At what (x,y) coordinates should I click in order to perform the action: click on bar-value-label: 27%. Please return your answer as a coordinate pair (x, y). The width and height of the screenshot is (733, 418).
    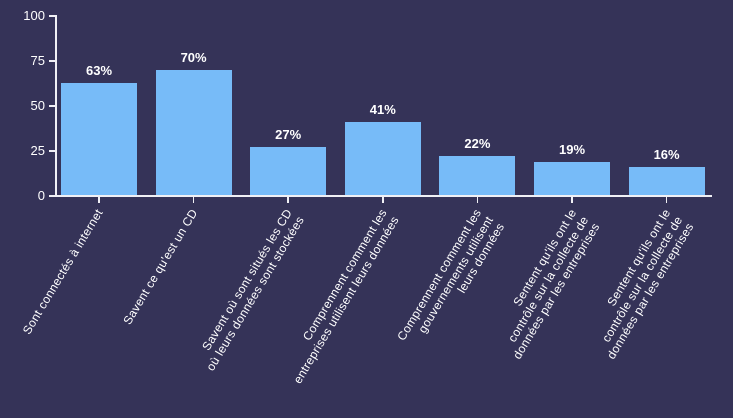
    Looking at the image, I should click on (288, 135).